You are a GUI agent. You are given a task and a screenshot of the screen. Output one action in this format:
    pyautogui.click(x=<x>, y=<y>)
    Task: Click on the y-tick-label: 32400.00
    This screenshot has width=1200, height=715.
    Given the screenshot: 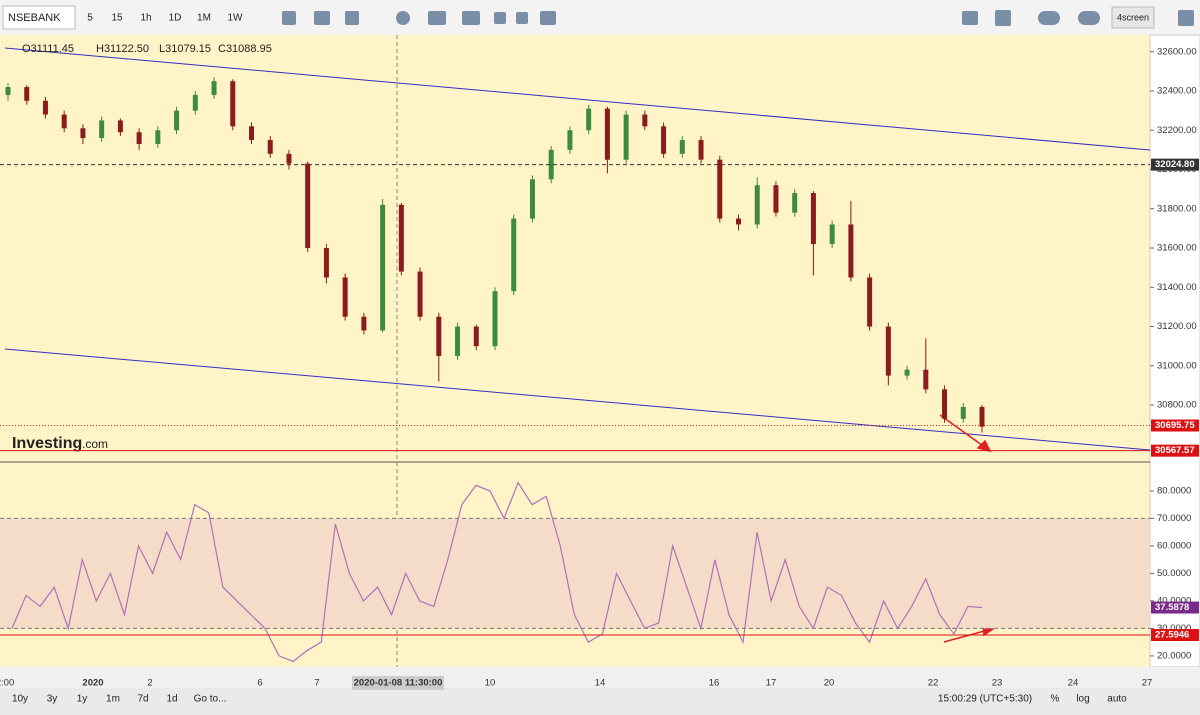 What is the action you would take?
    pyautogui.click(x=1177, y=91)
    